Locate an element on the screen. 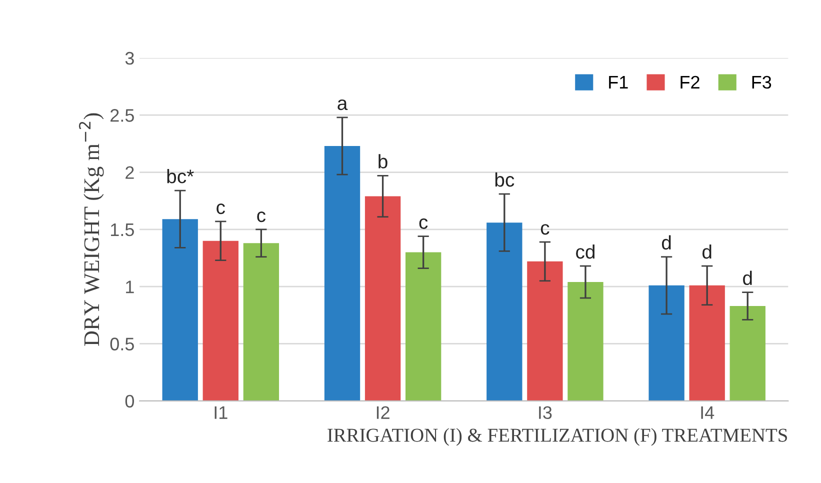 The width and height of the screenshot is (821, 483). data-label: b is located at coordinates (383, 161).